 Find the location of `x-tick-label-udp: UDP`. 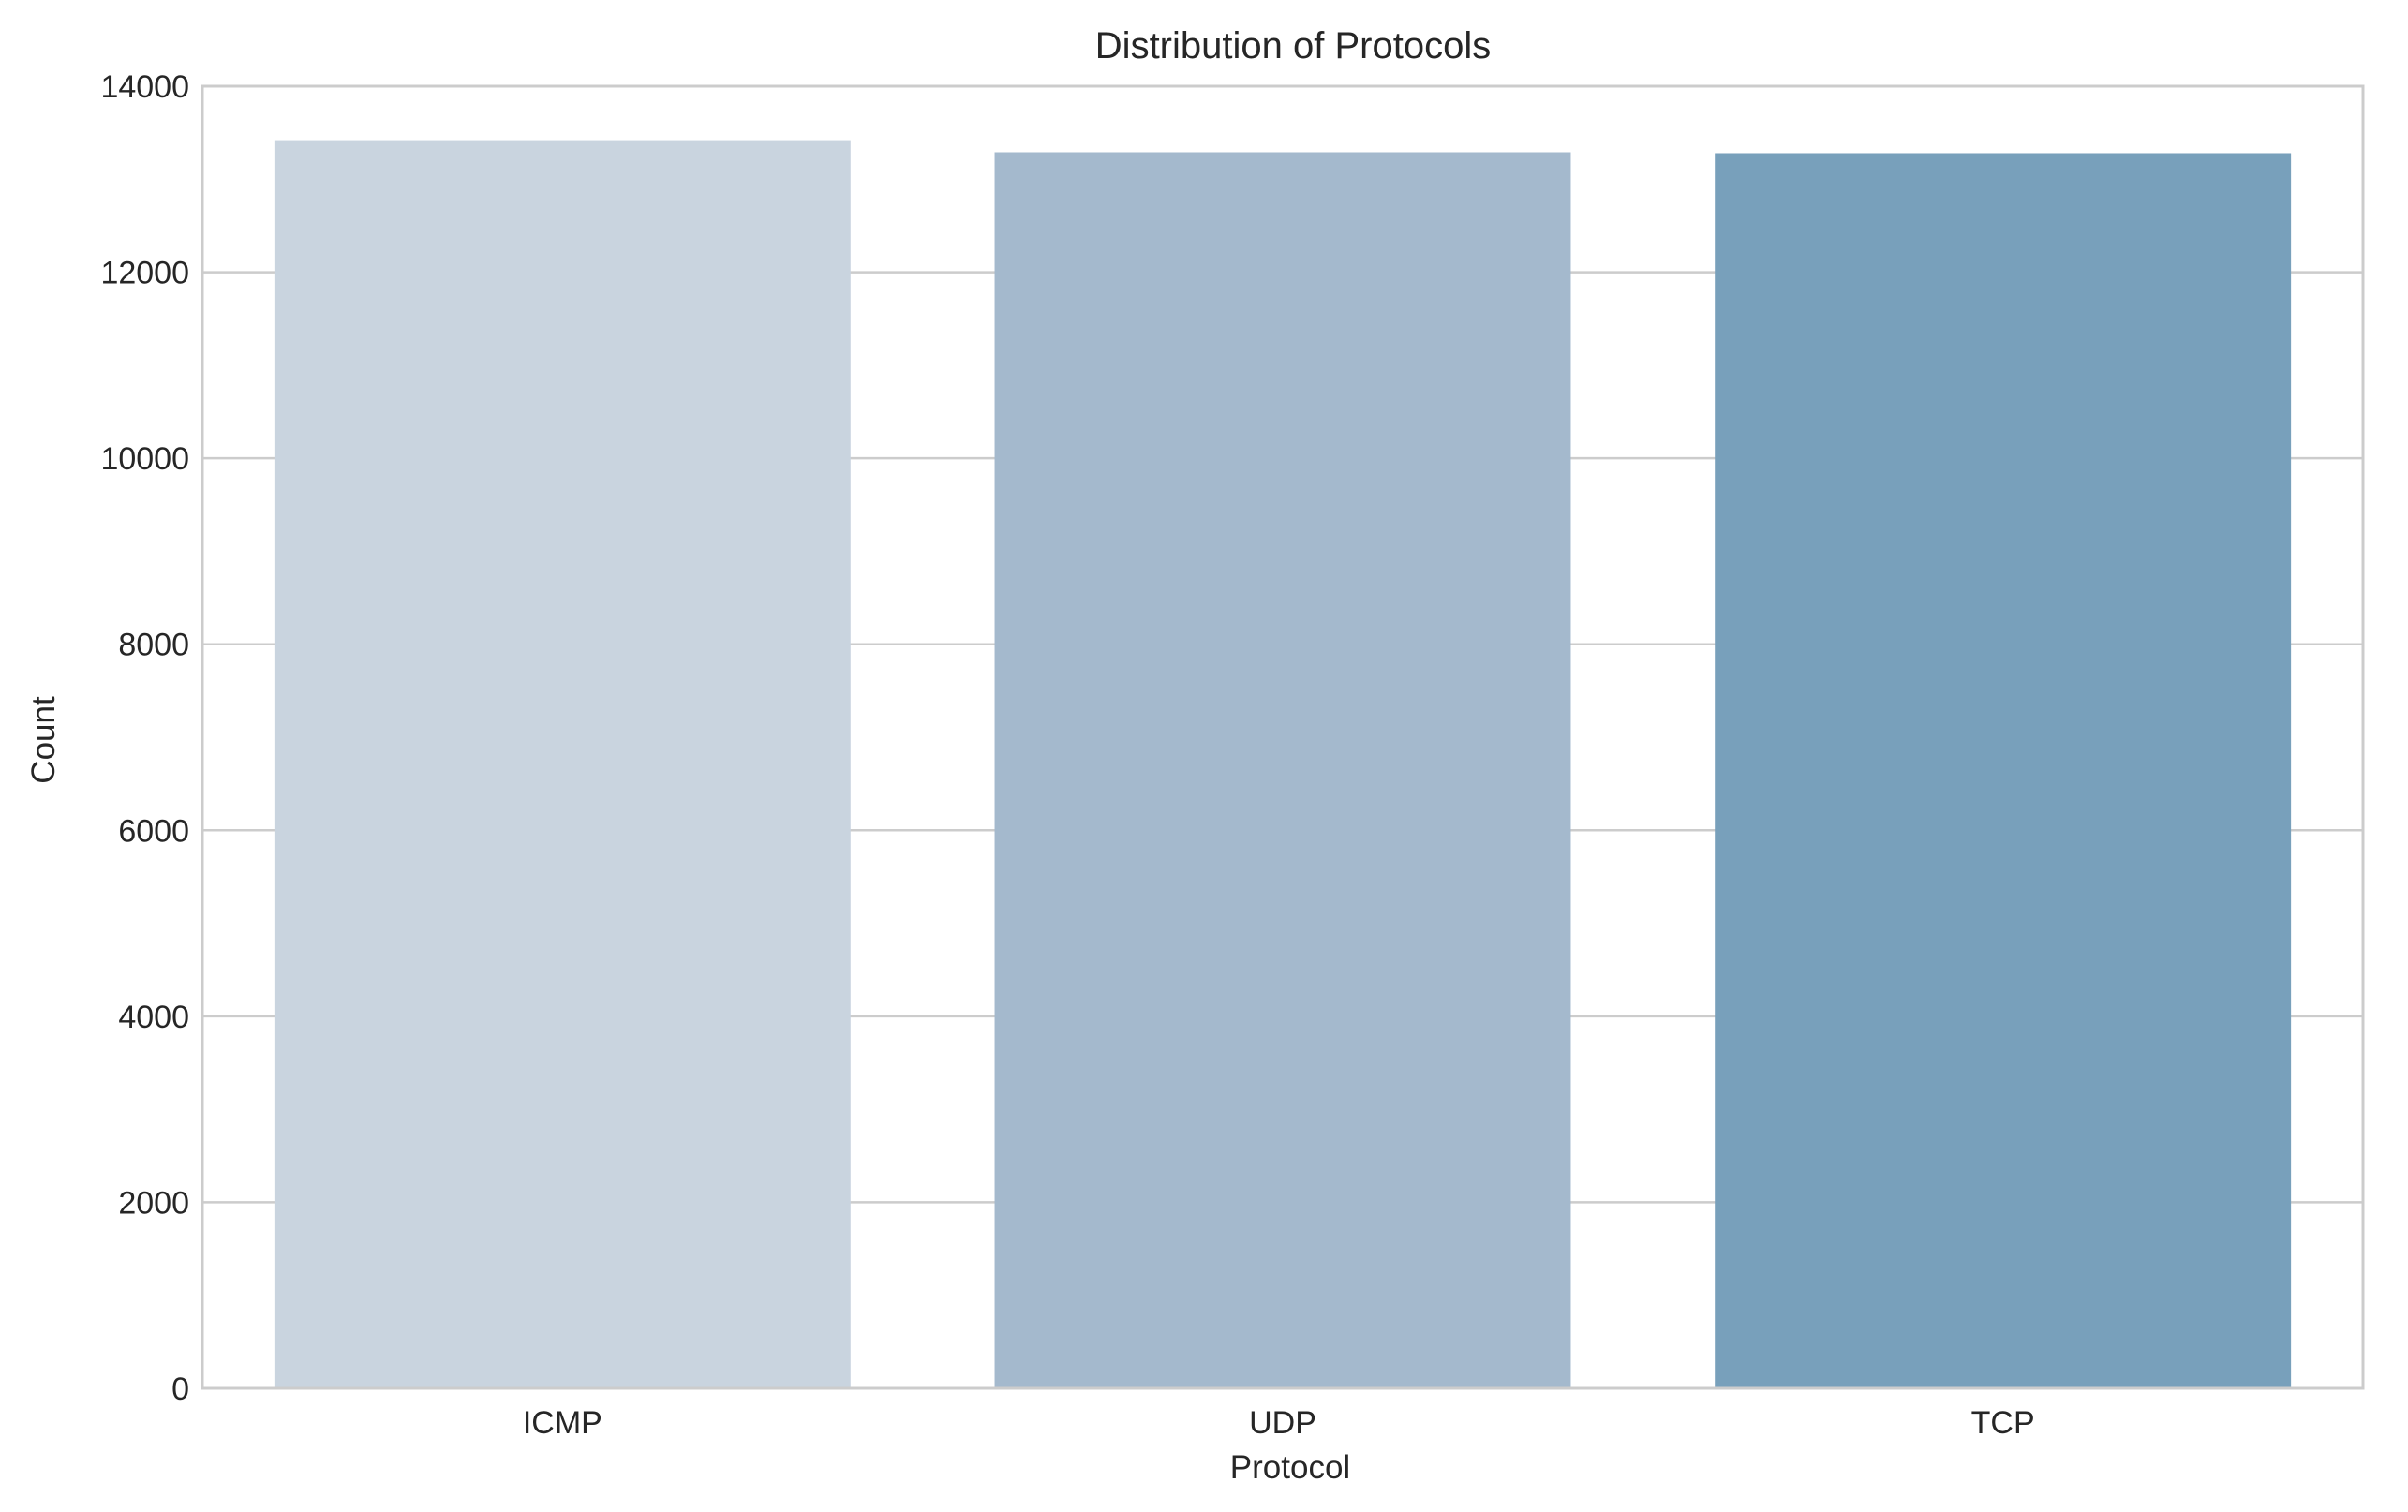

x-tick-label-udp: UDP is located at coordinates (1282, 1423).